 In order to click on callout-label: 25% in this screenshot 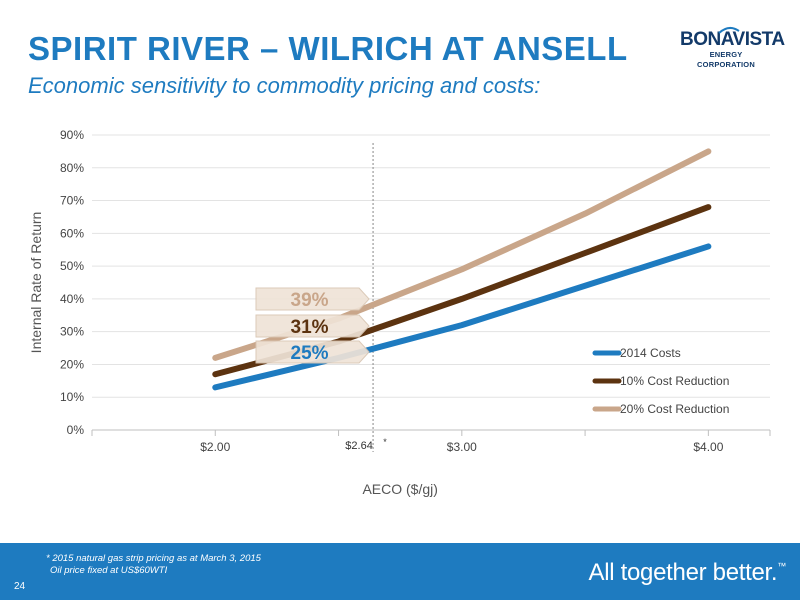, I will do `click(310, 353)`.